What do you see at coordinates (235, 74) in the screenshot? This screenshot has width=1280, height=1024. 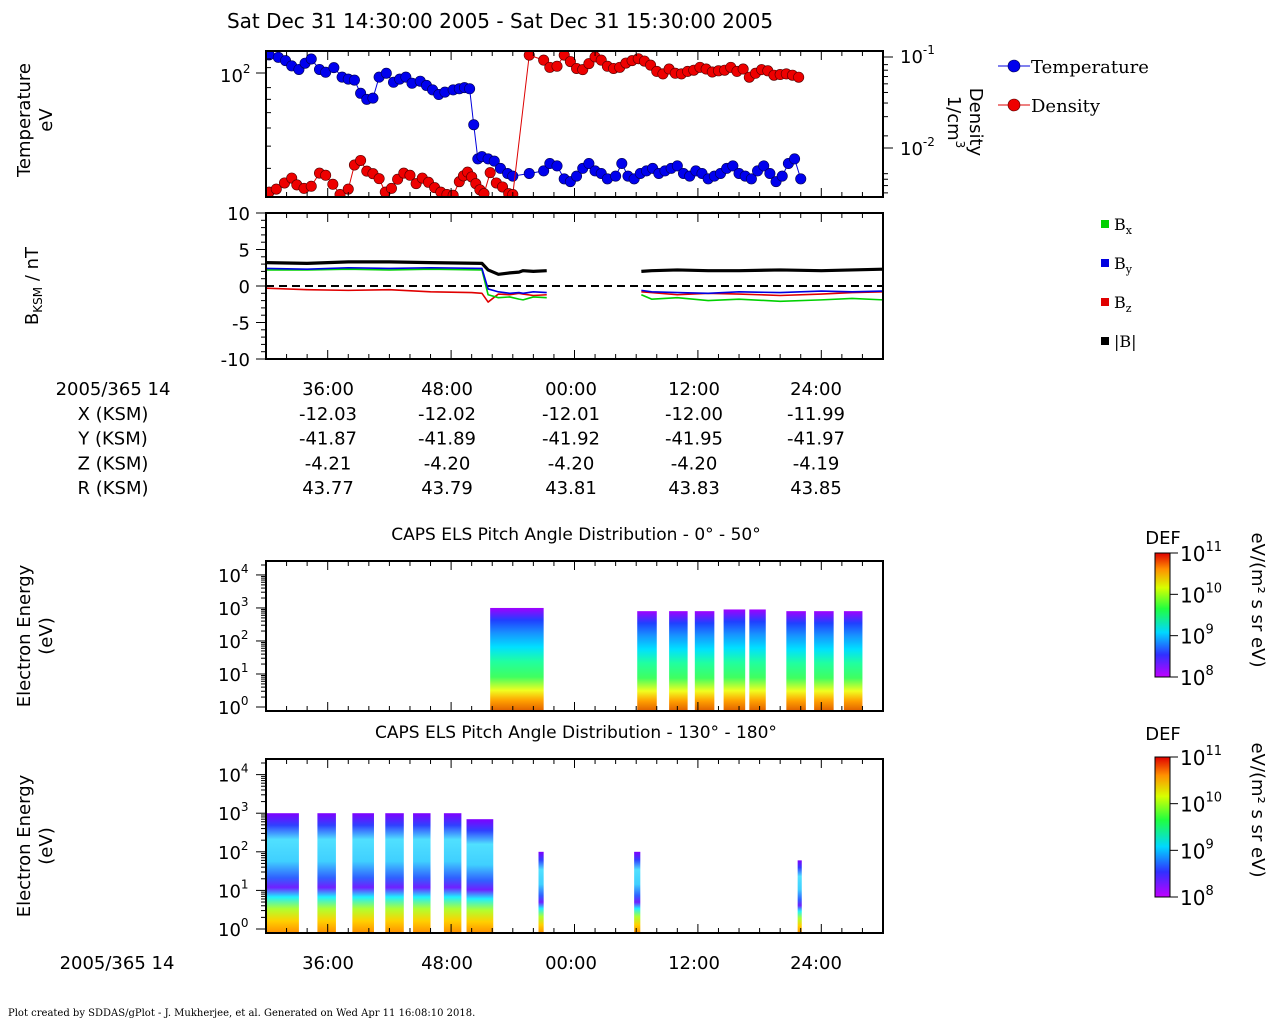 I see `temperature-tick-label: 102` at bounding box center [235, 74].